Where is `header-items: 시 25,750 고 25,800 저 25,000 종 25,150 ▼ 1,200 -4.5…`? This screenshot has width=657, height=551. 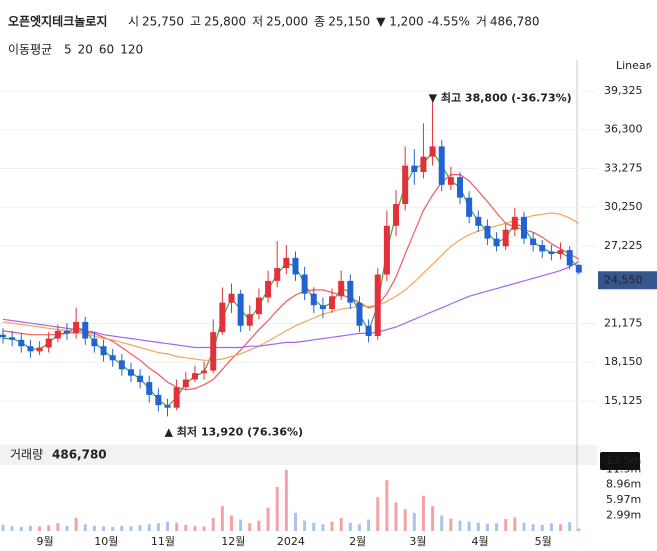
header-items: 시 25,750 고 25,800 저 25,000 종 25,150 ▼ 1,200 -4.5… is located at coordinates (334, 22).